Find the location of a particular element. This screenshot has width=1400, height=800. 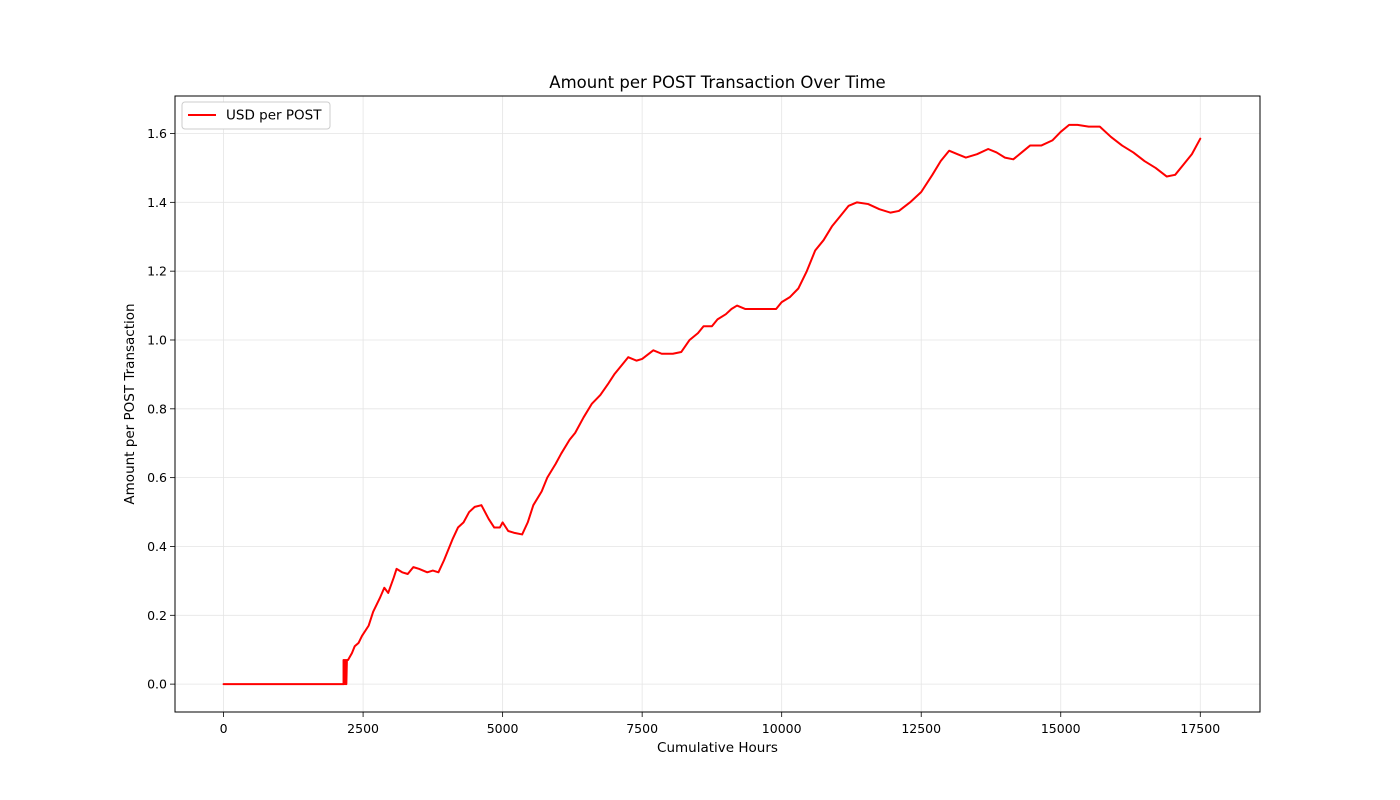

x-tick-label: 10000 is located at coordinates (782, 728).